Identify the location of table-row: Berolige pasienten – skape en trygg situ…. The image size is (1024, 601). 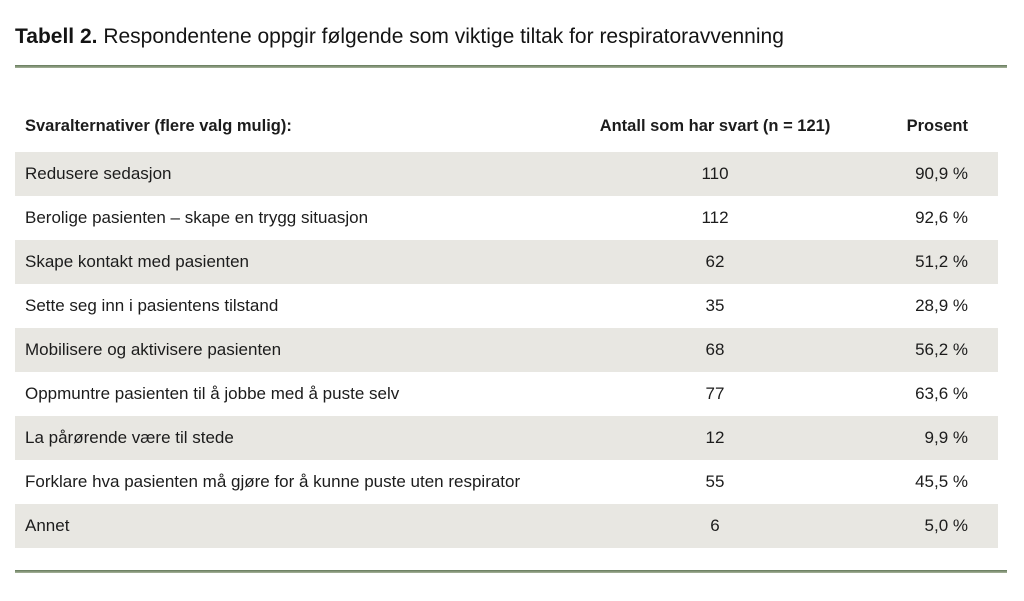
(506, 218).